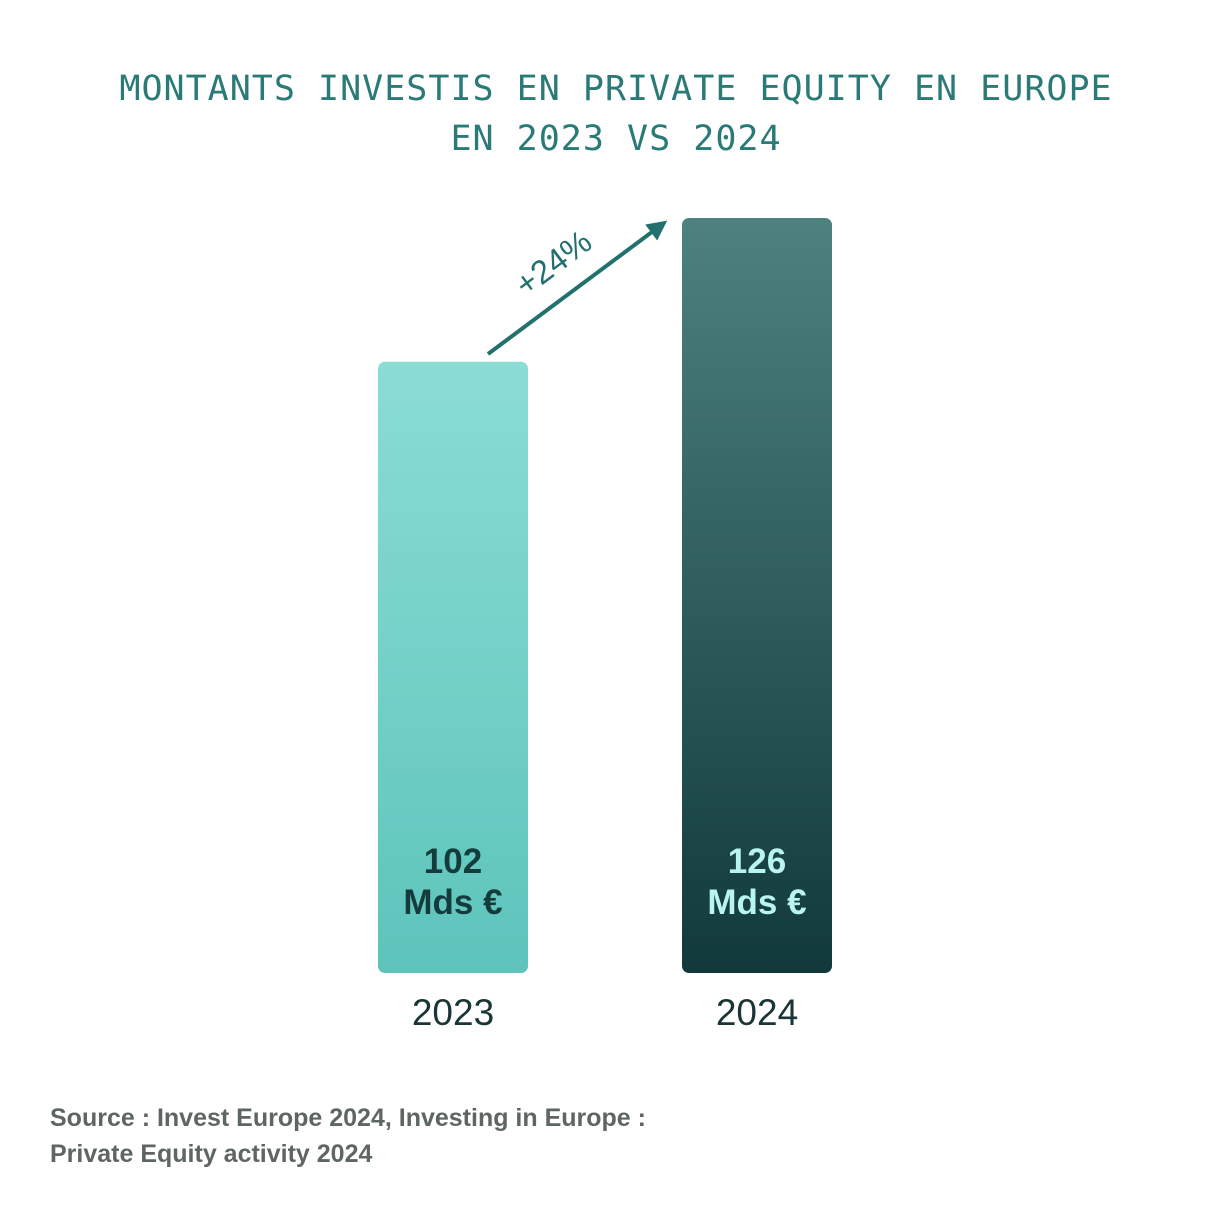  Describe the element at coordinates (211, 1154) in the screenshot. I see `source-line-2: Private Equity activity 2024` at that location.